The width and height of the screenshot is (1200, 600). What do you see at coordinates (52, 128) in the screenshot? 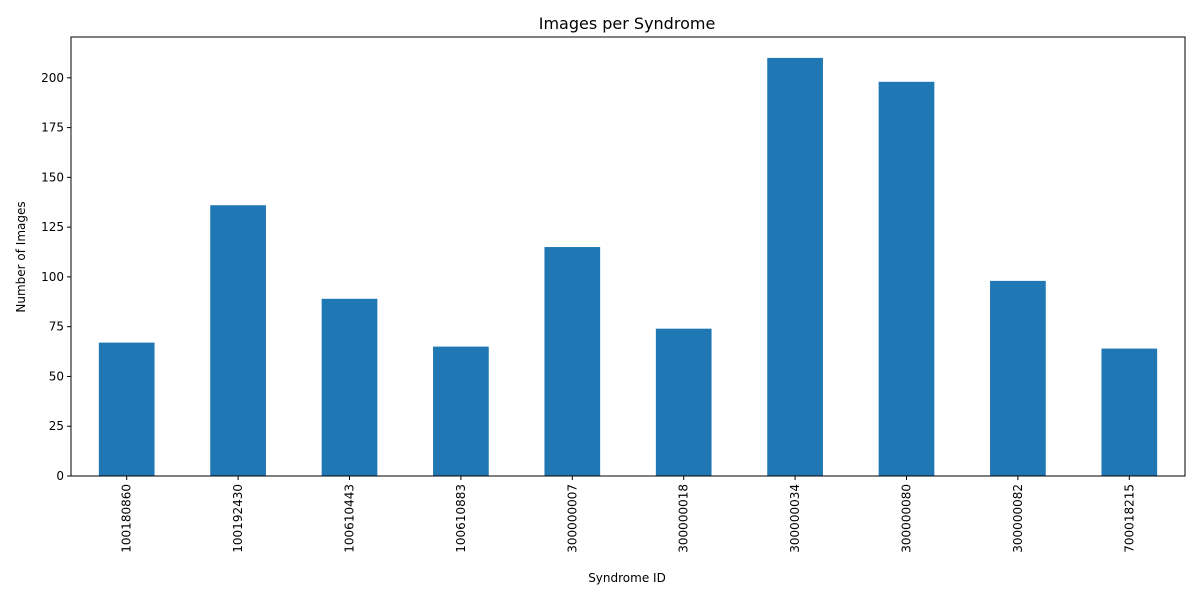
I see `y-tick-label: 175` at bounding box center [52, 128].